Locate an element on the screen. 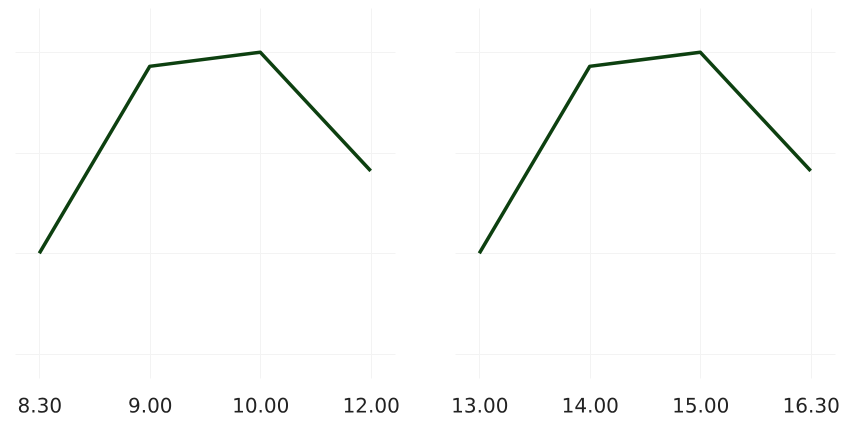 Image resolution: width=849 pixels, height=434 pixels. x-tick-label: 15.00 is located at coordinates (701, 406).